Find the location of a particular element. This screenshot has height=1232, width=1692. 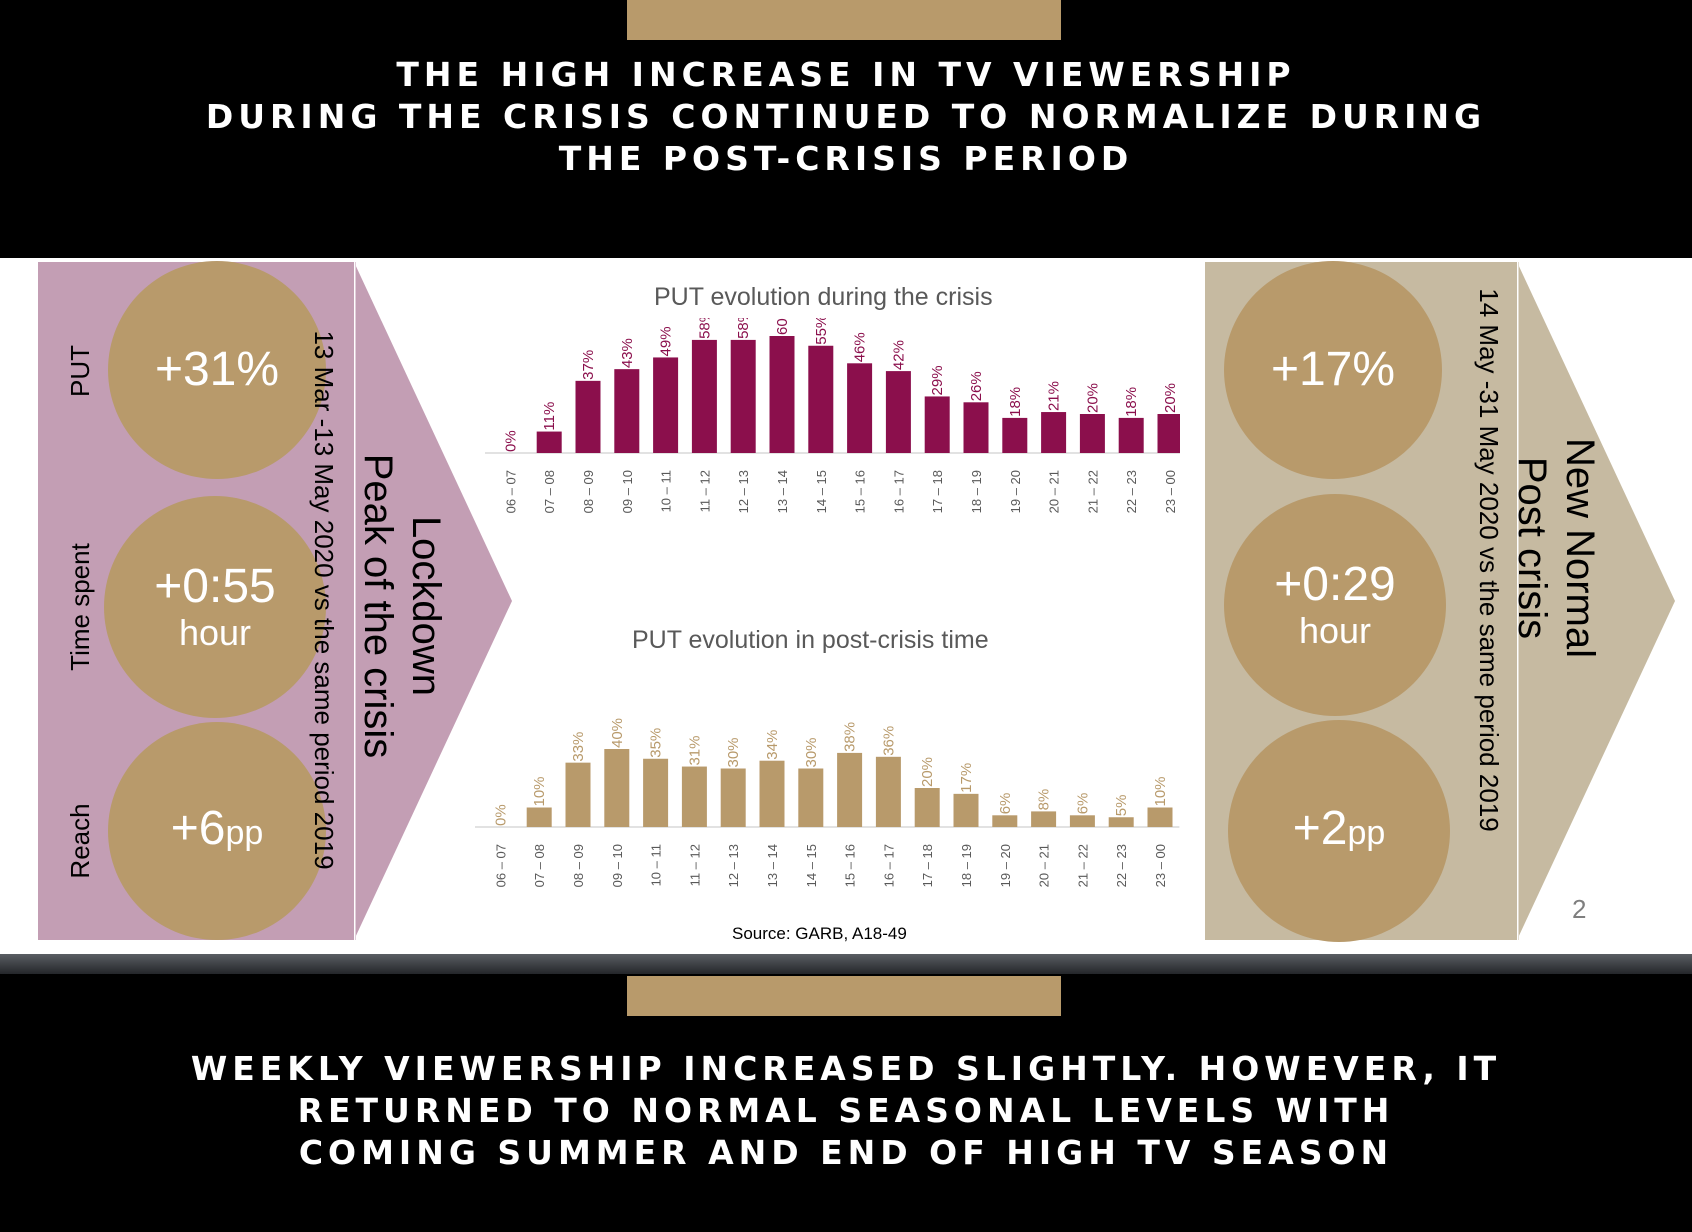

data-label: 0% is located at coordinates (510, 441).